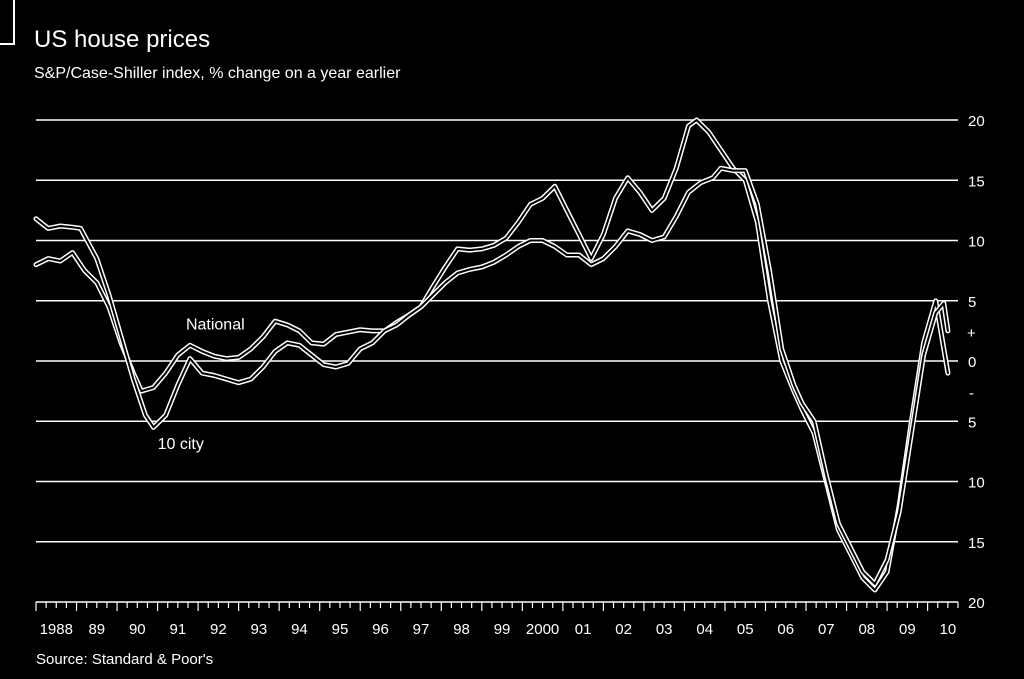 The height and width of the screenshot is (679, 1024). Describe the element at coordinates (7, 22) in the screenshot. I see `corner-mark` at that location.